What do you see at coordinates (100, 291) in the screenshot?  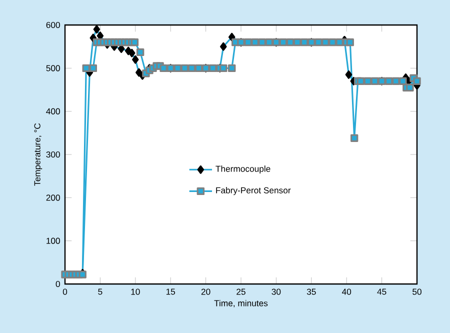 I see `x-tick-label: 5` at bounding box center [100, 291].